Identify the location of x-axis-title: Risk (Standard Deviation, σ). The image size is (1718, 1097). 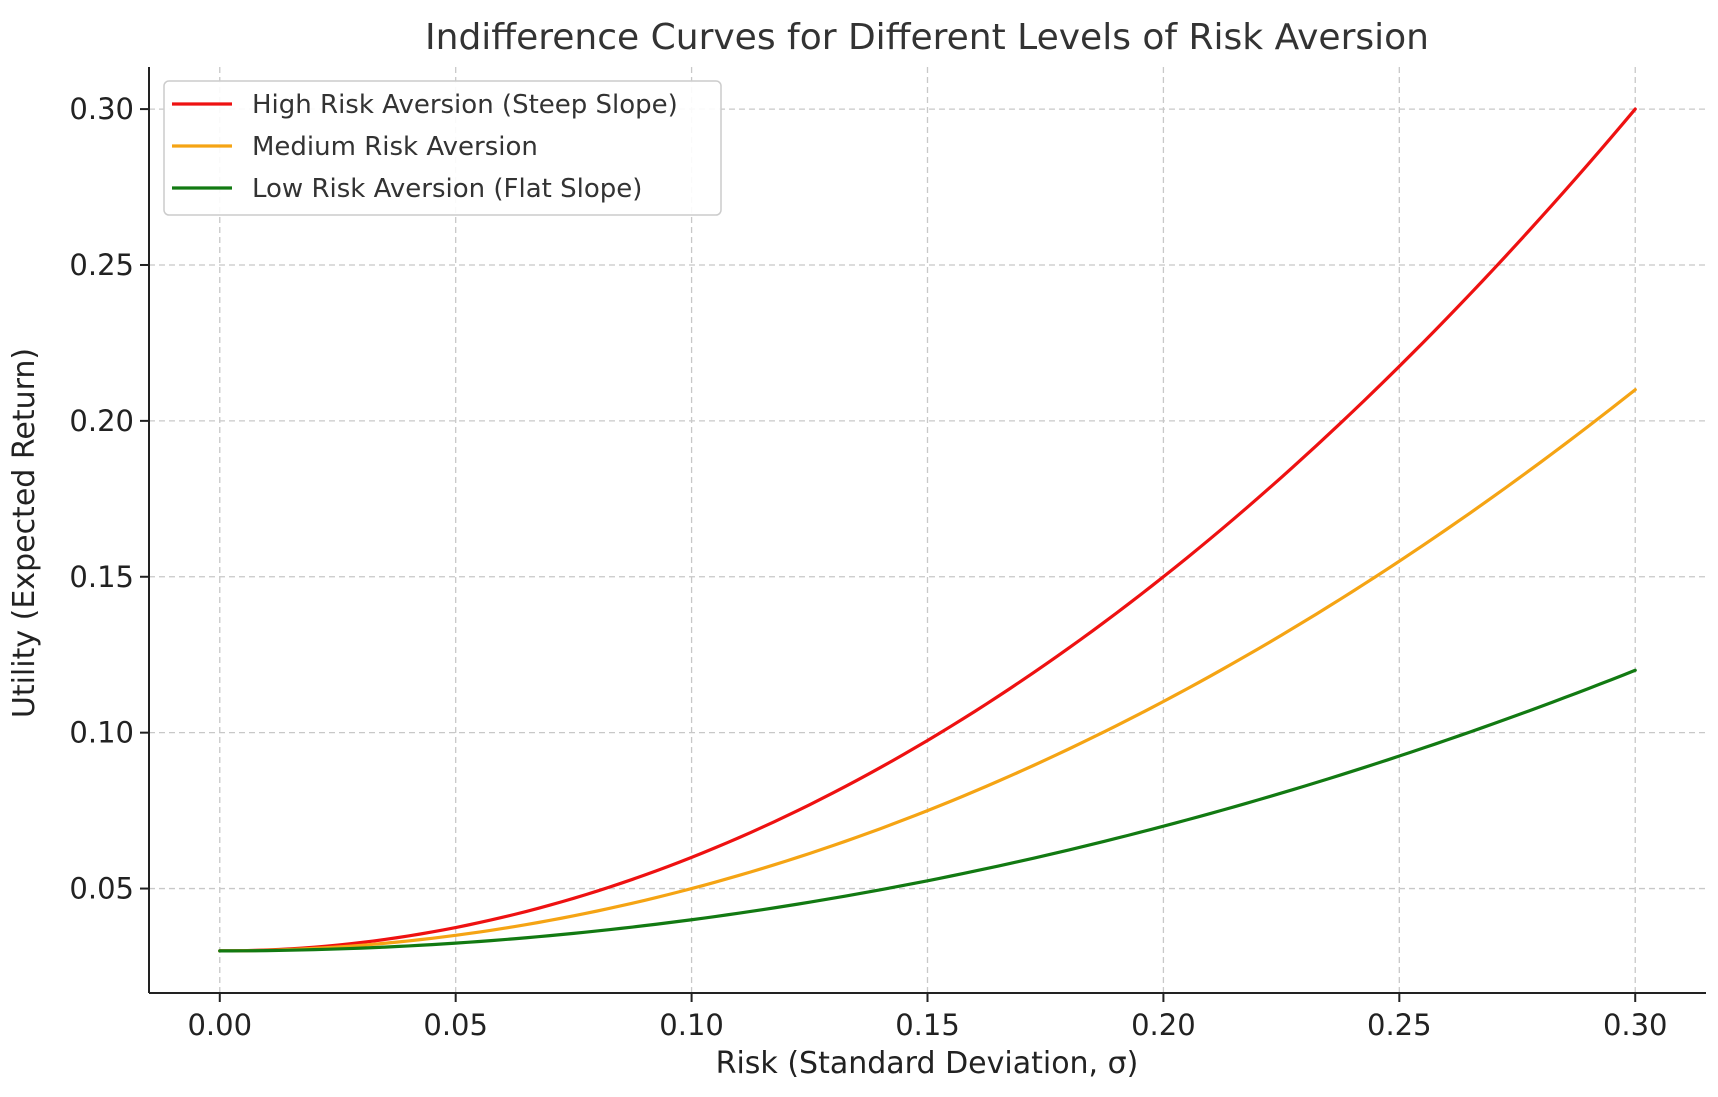
(927, 1063).